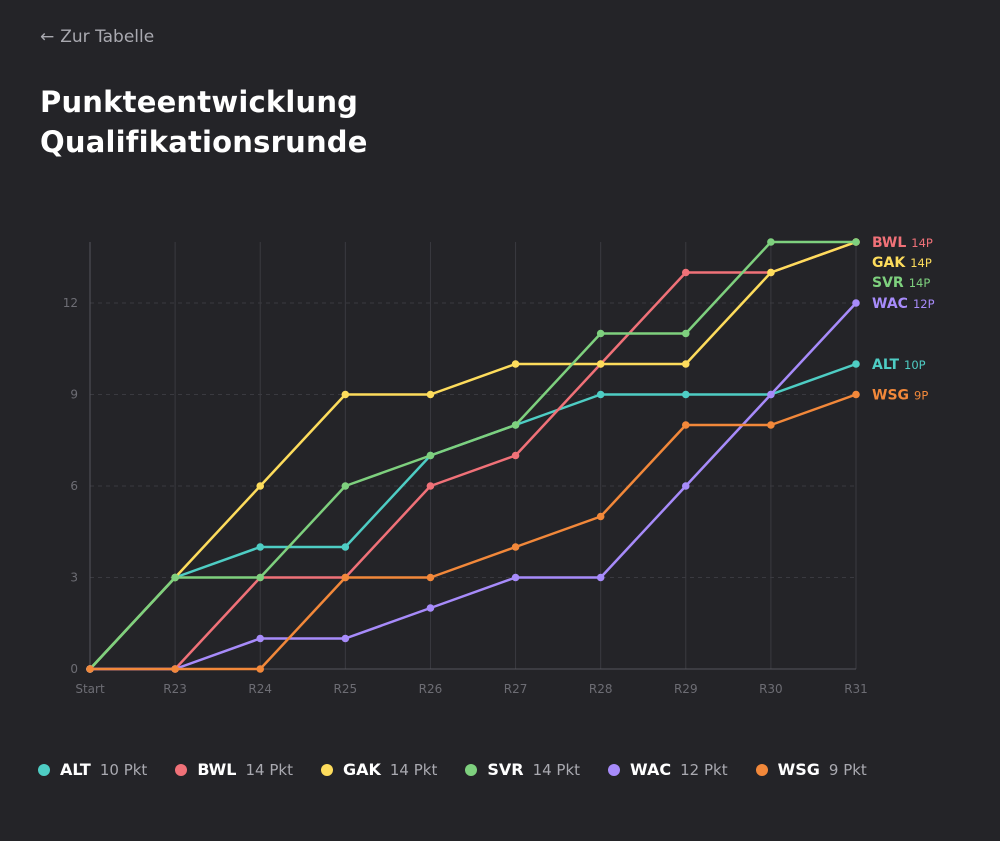 The image size is (1000, 841). What do you see at coordinates (847, 769) in the screenshot?
I see `legend-points: 9 Pkt` at bounding box center [847, 769].